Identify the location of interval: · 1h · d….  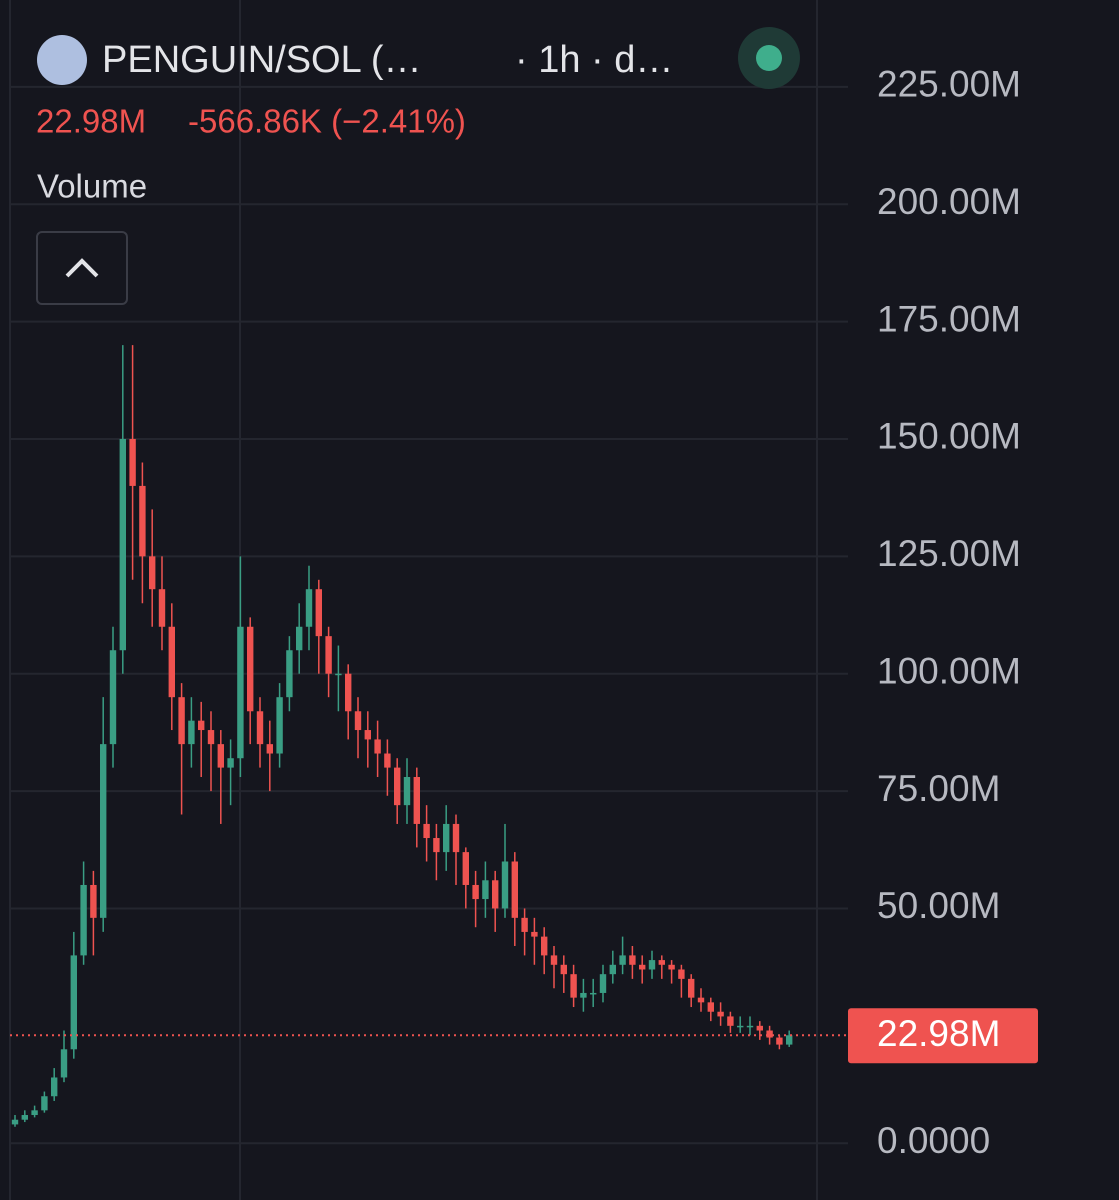
(594, 60).